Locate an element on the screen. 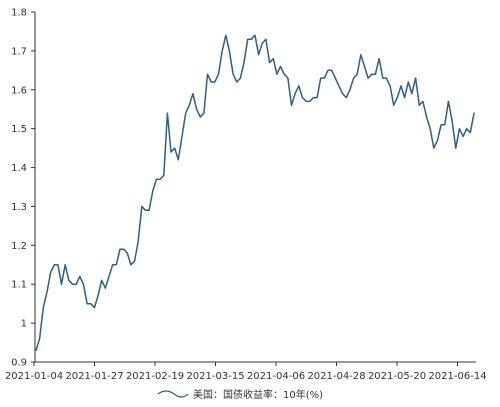 The width and height of the screenshot is (500, 407). y-tick-label: 1 is located at coordinates (24, 324).